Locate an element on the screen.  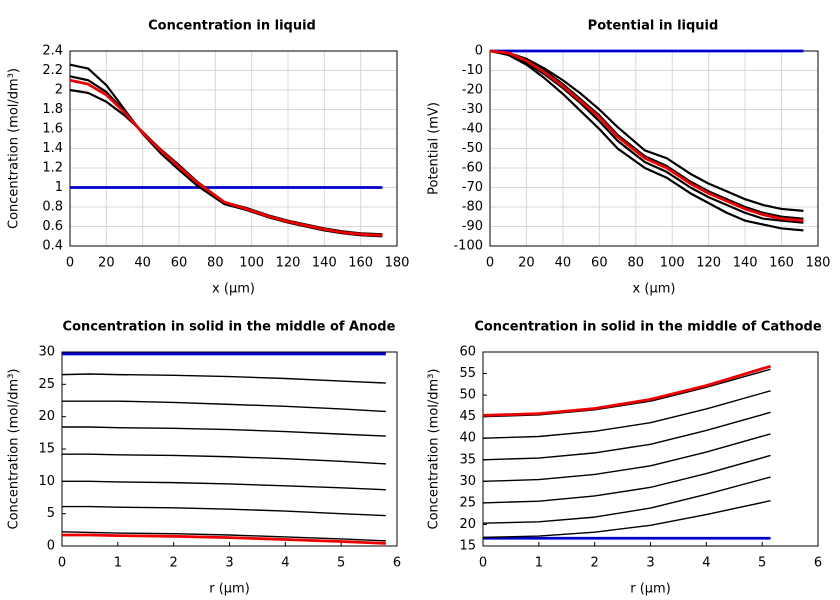
y-tick-label: 2 is located at coordinates (59, 90).